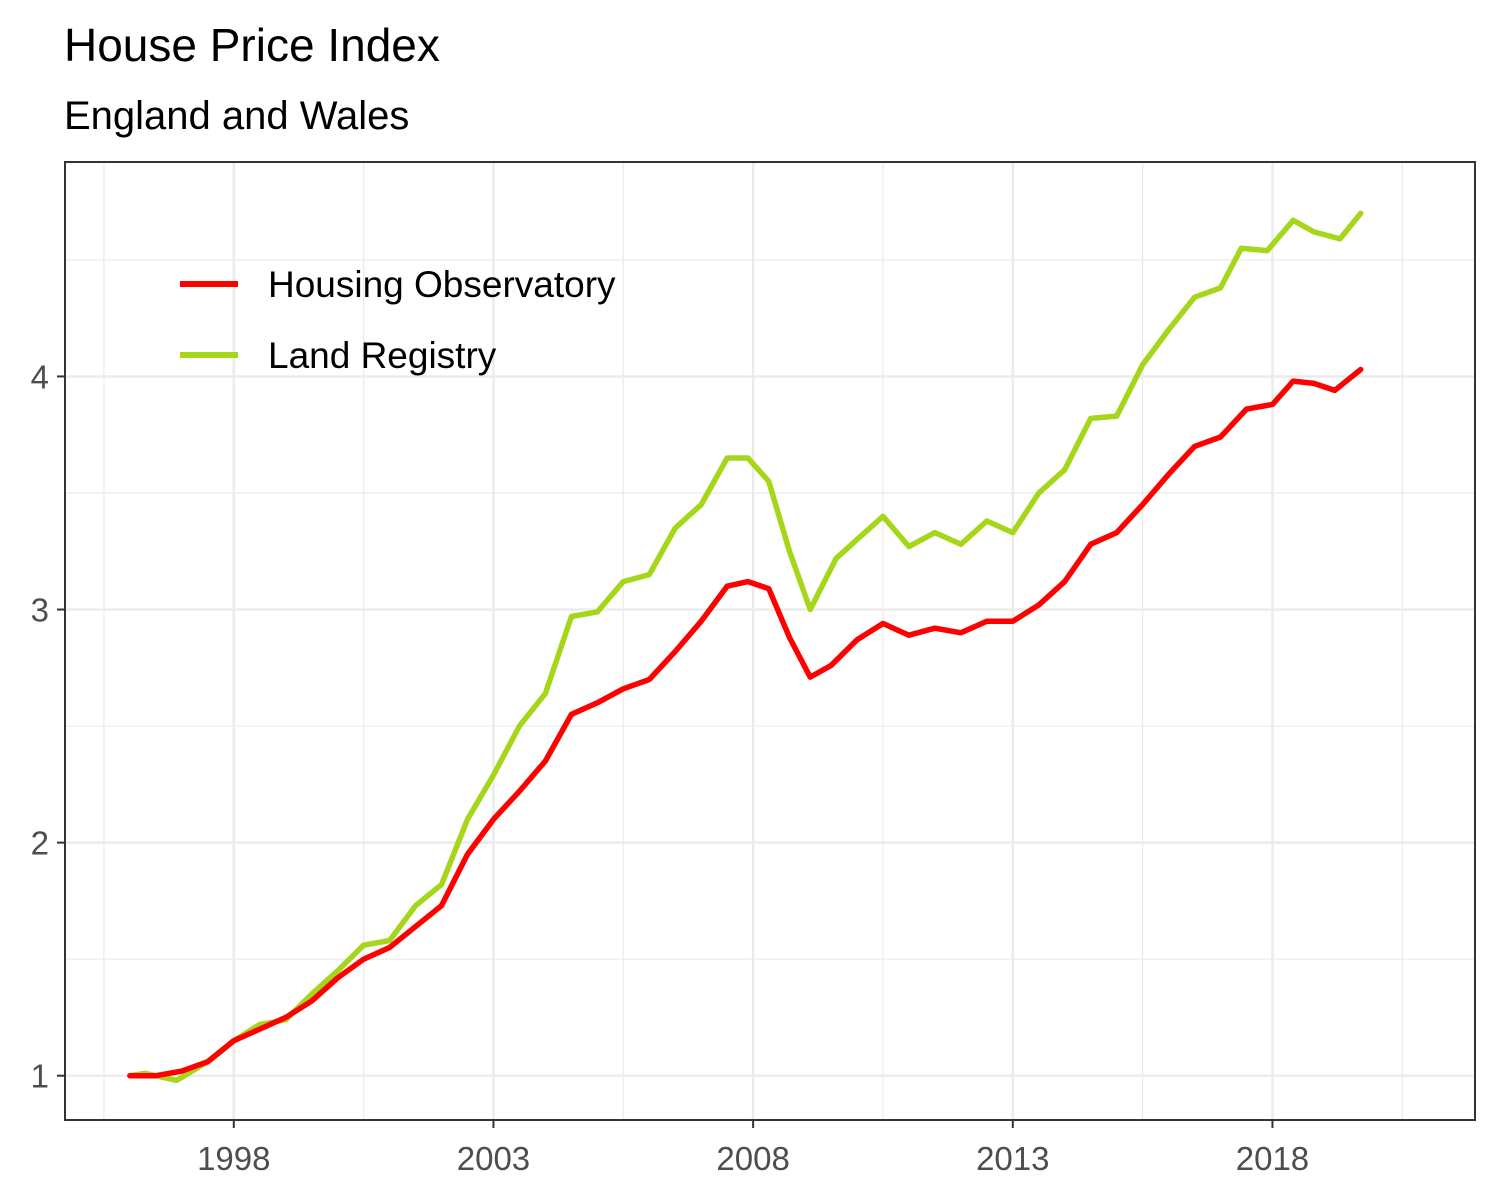 Image resolution: width=1500 pixels, height=1200 pixels. What do you see at coordinates (40, 610) in the screenshot?
I see `y-tick-label: 3` at bounding box center [40, 610].